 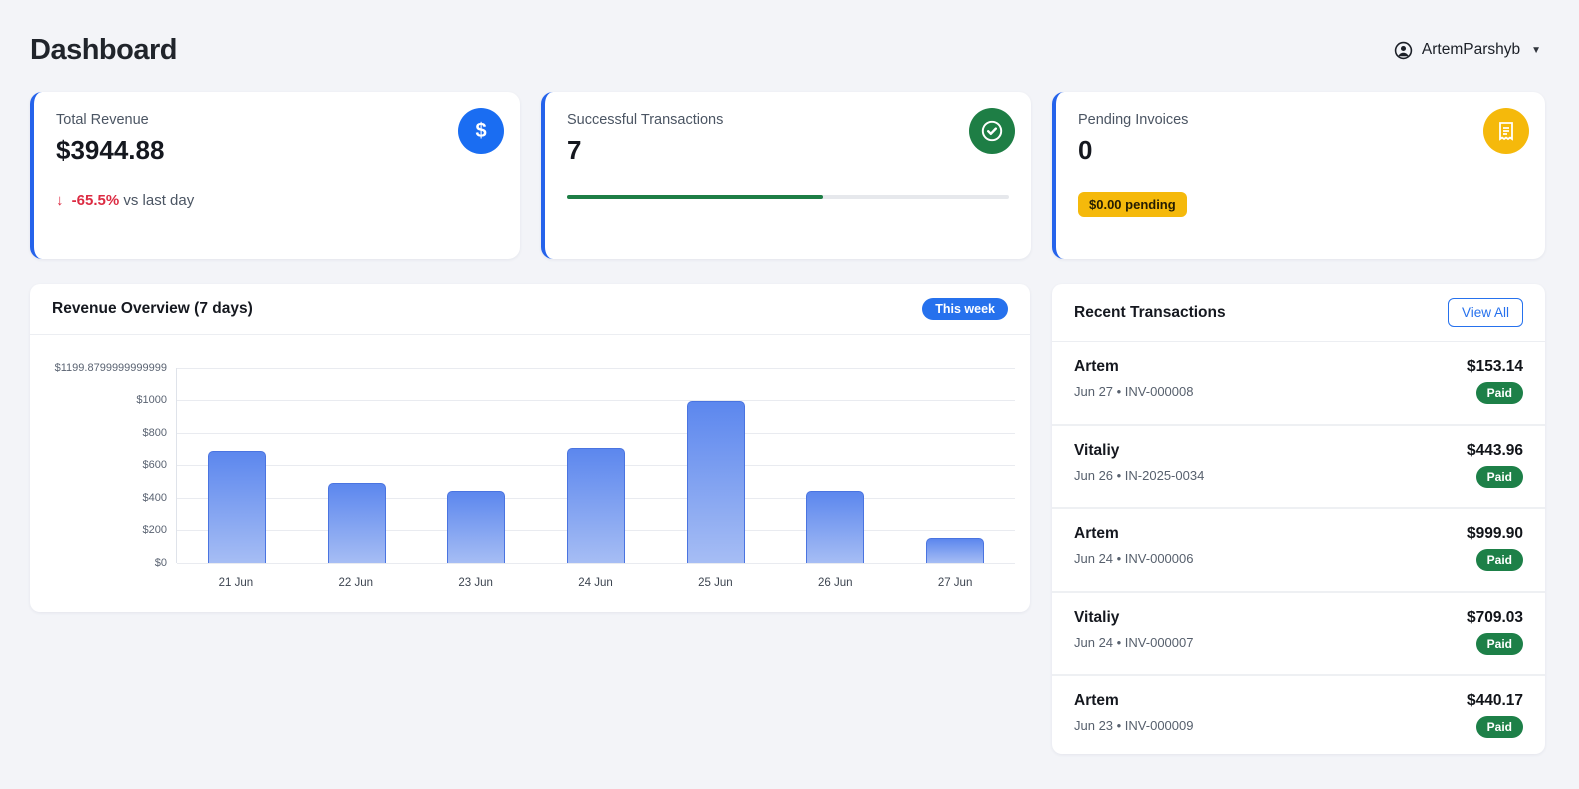 What do you see at coordinates (154, 432) in the screenshot?
I see `y-axis-tick-label: $800` at bounding box center [154, 432].